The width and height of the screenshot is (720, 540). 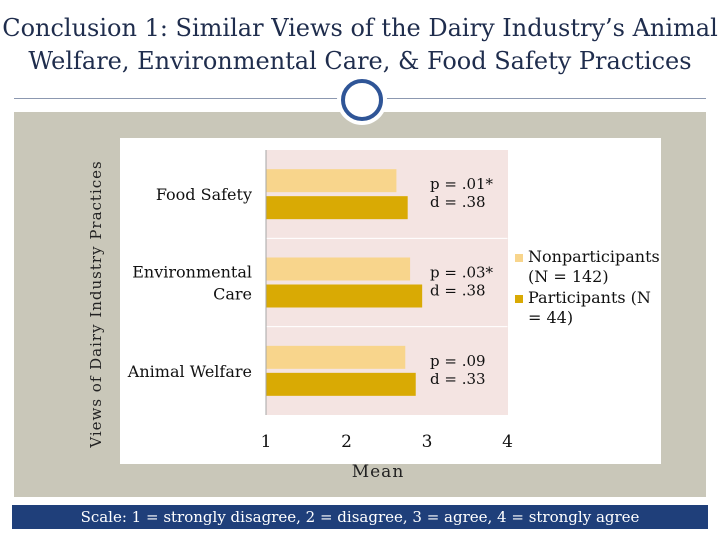 What do you see at coordinates (204, 194) in the screenshot?
I see `category-label: Food Safety` at bounding box center [204, 194].